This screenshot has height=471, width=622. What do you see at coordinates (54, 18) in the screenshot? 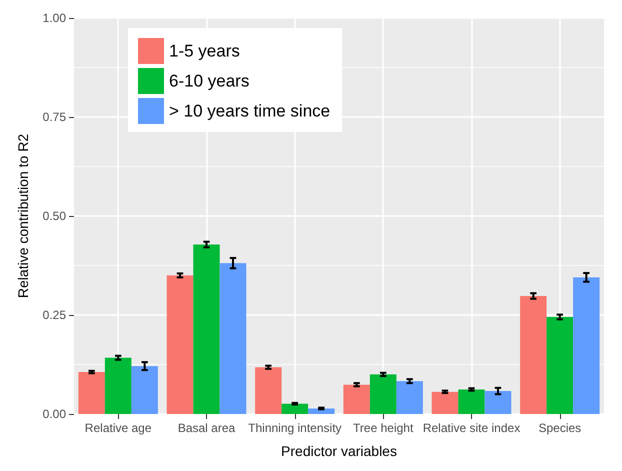
I see `y-tick-label: 1.00` at bounding box center [54, 18].